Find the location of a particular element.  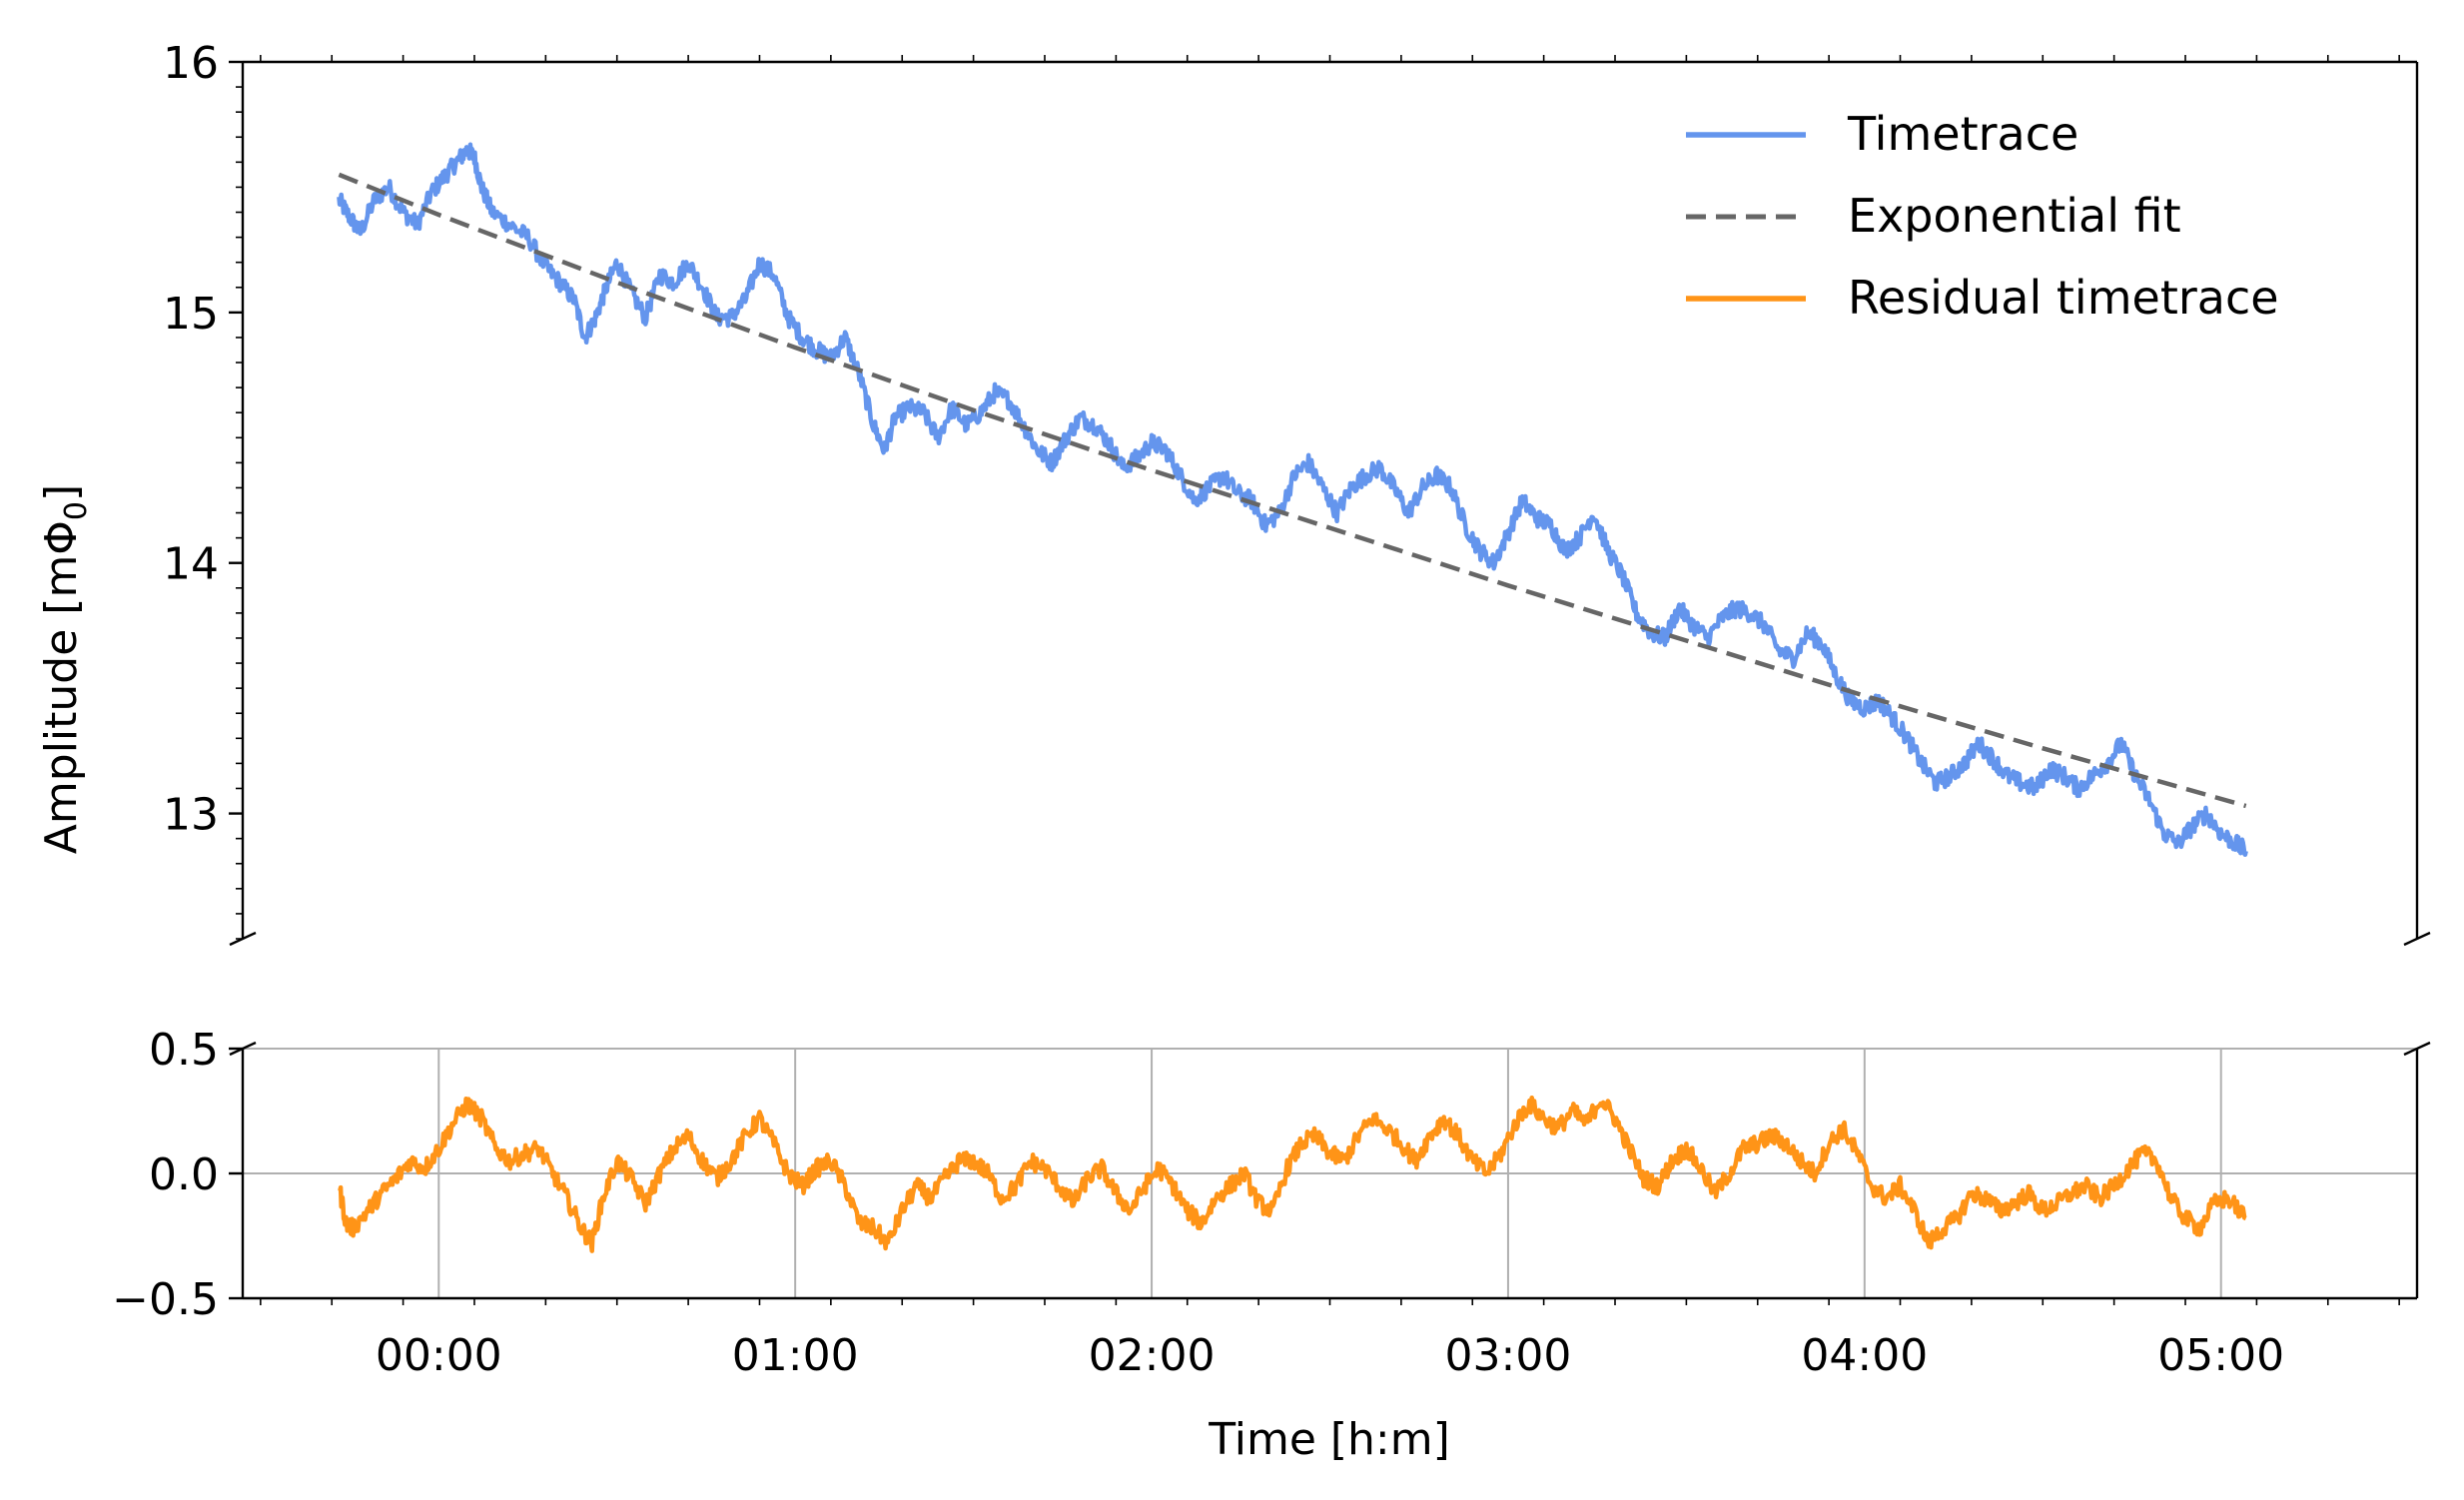

legend-label-residual: Residual timetrace is located at coordinates (2064, 298).